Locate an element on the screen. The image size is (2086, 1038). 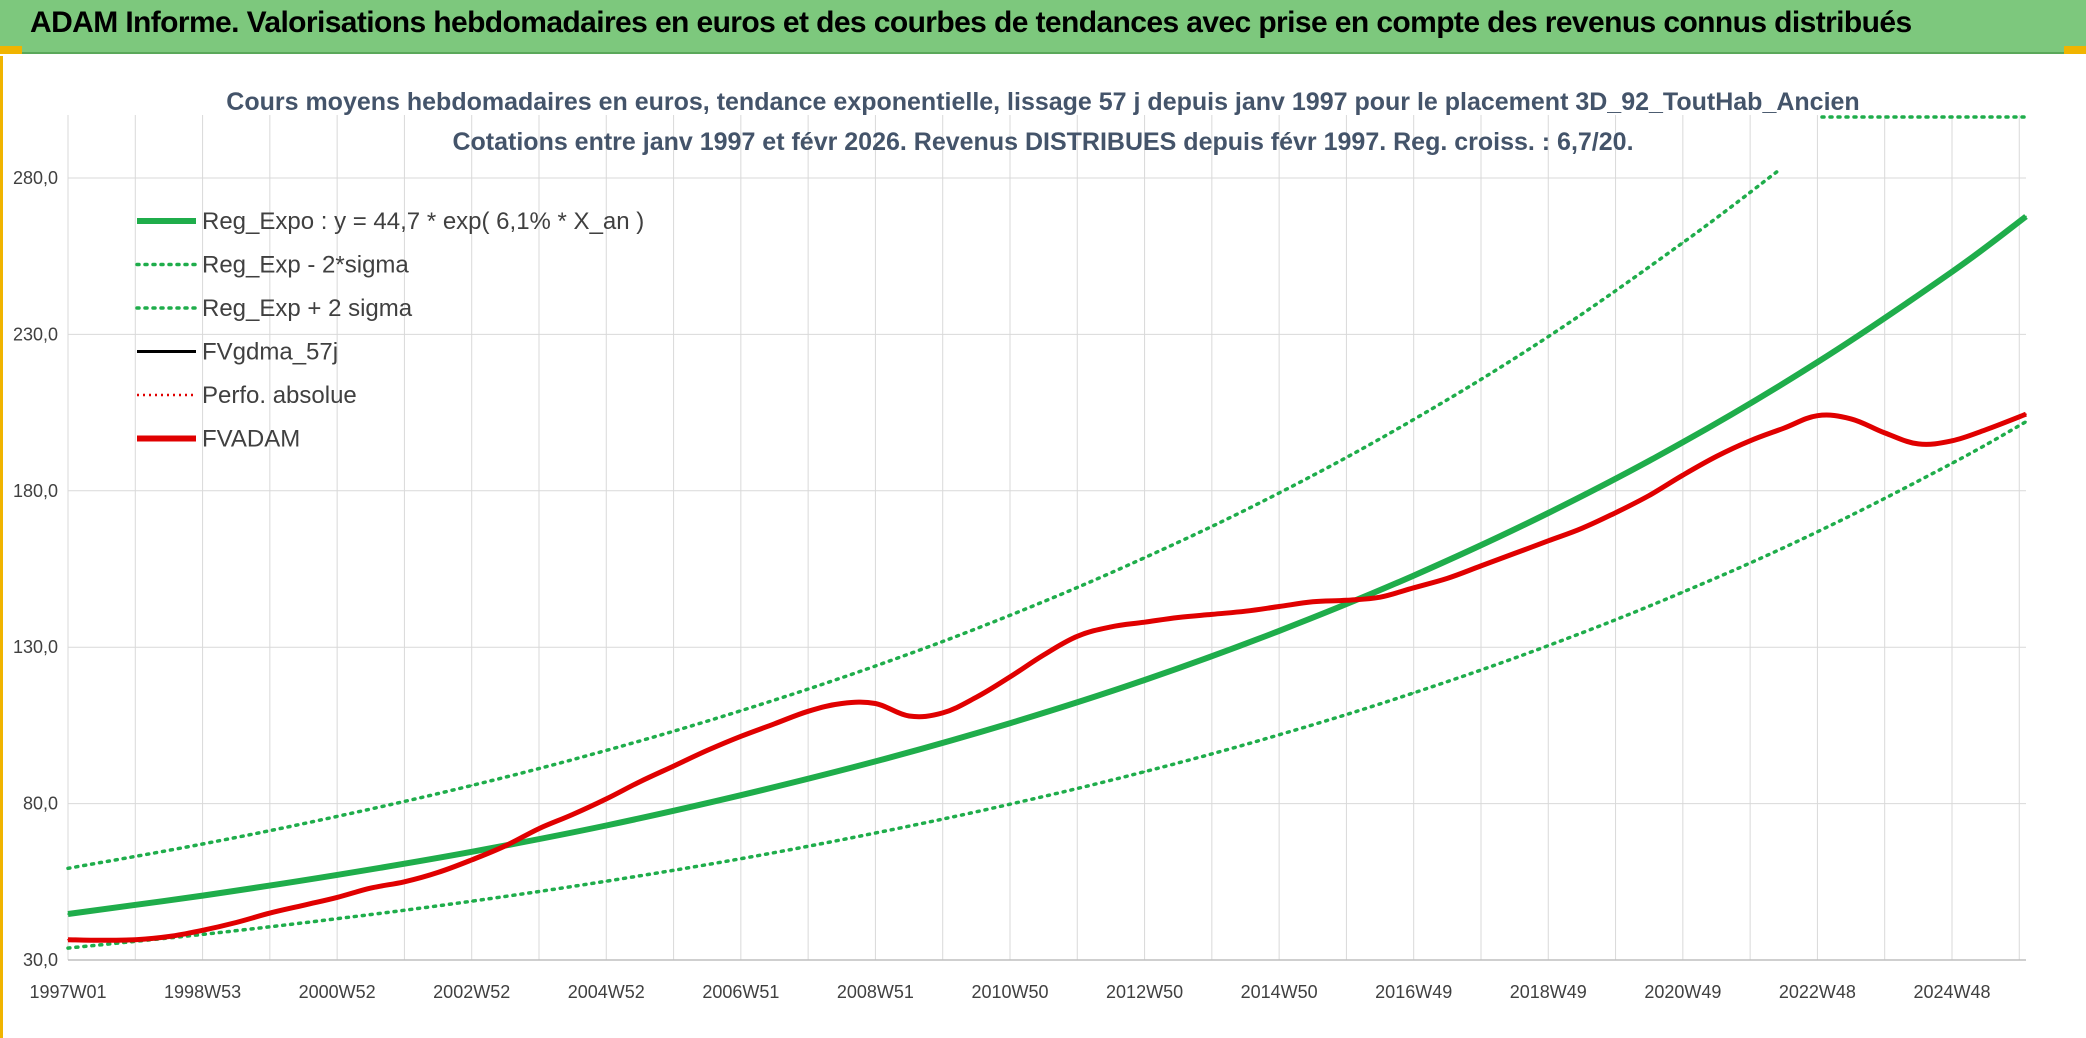
y-tick-label: 130,0 is located at coordinates (35, 647).